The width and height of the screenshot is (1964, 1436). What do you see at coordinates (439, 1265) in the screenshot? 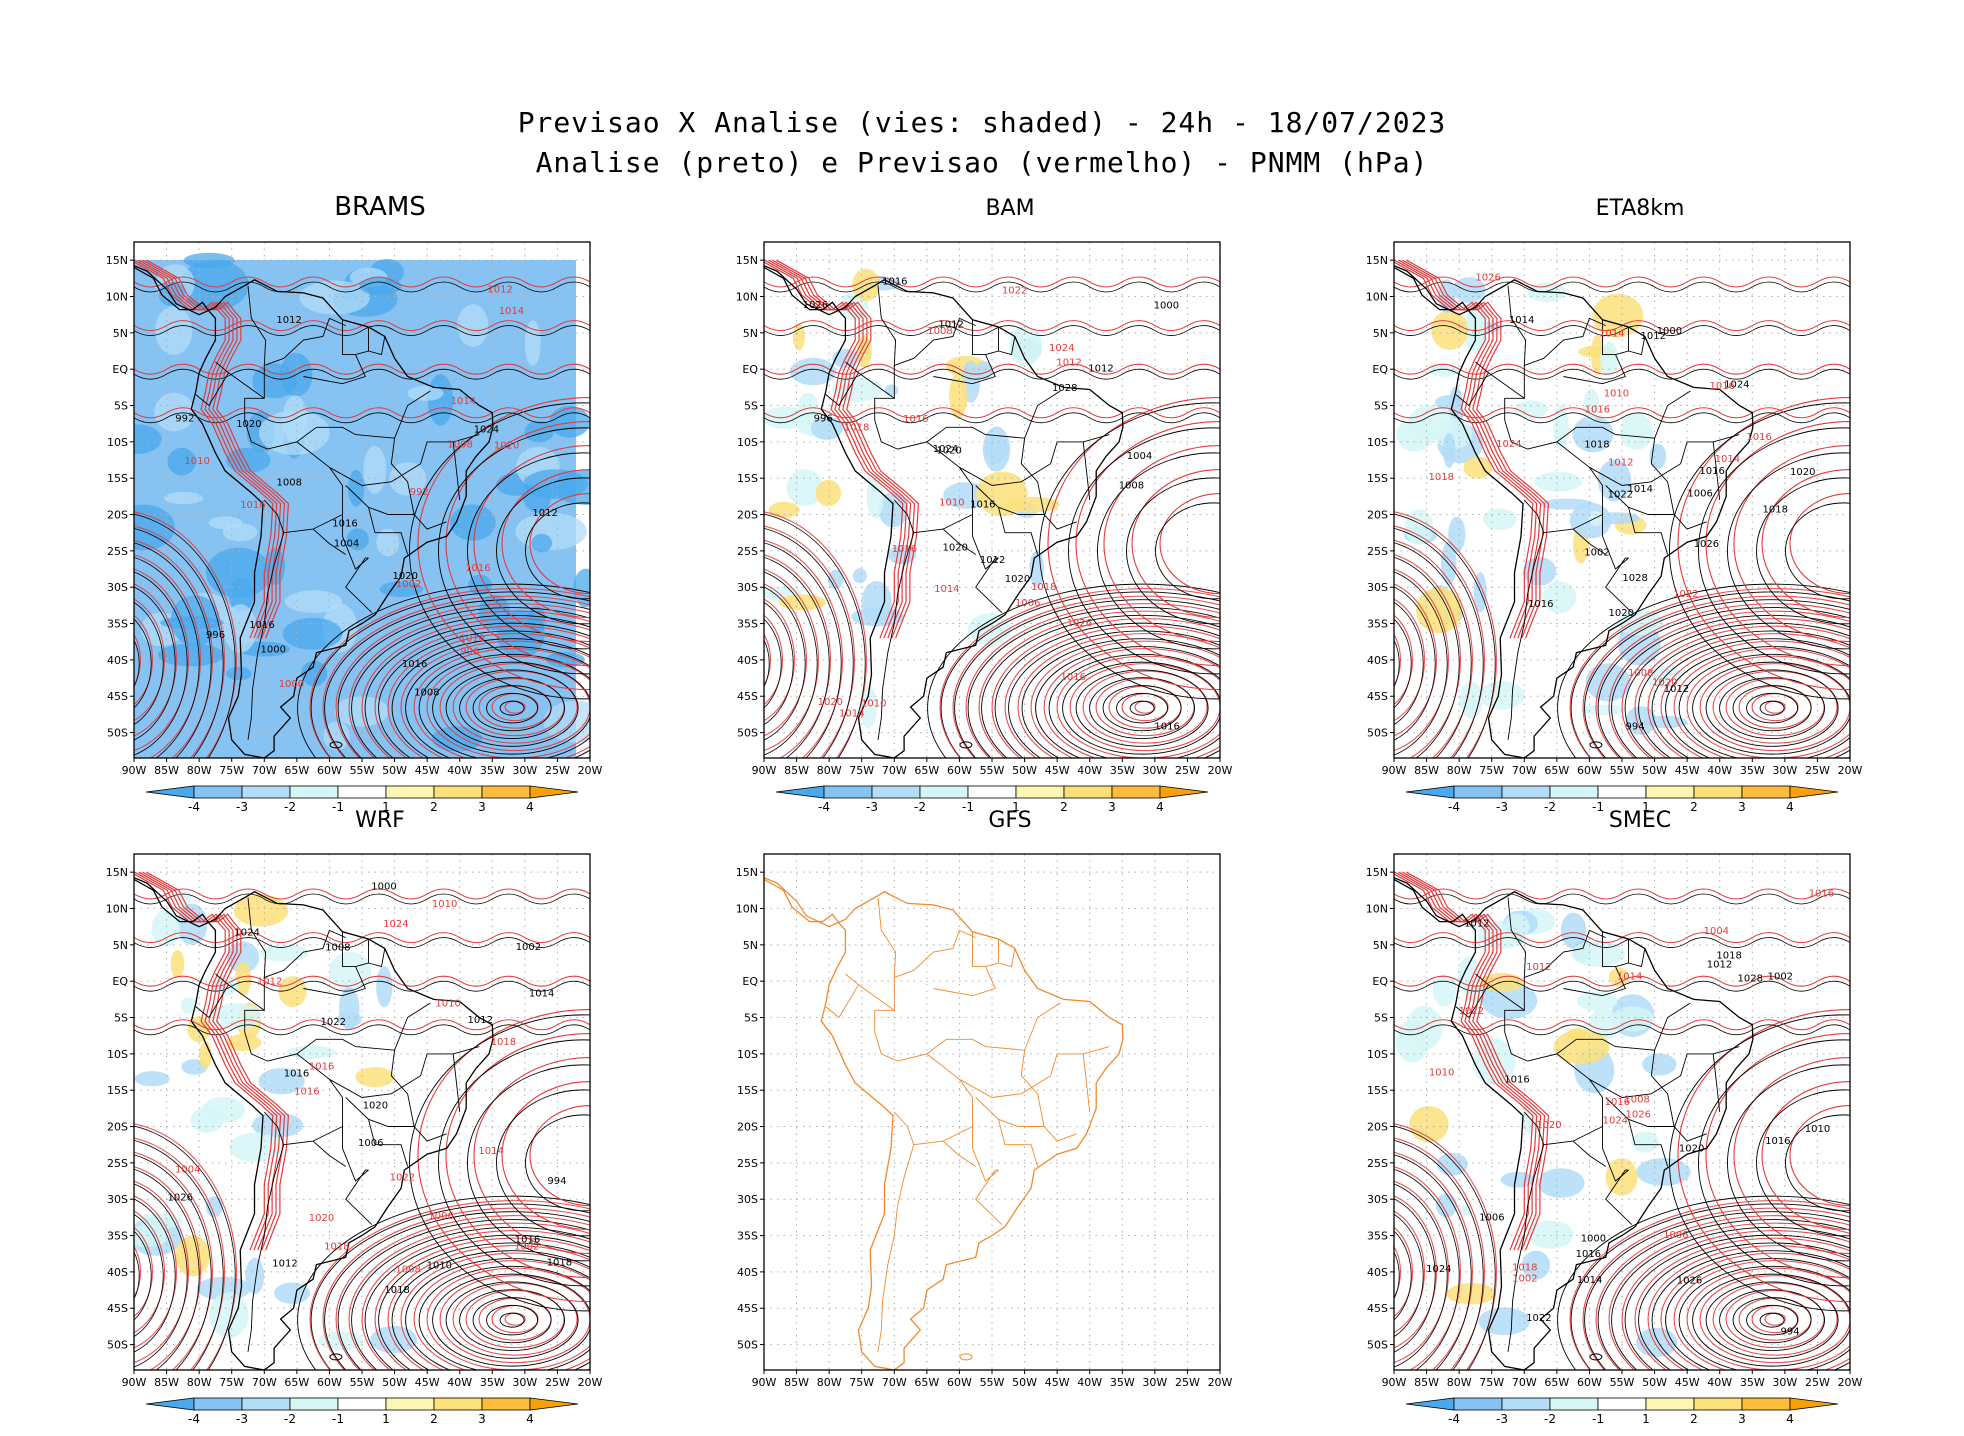
I see `isobar-label-analysis: 1010` at bounding box center [439, 1265].